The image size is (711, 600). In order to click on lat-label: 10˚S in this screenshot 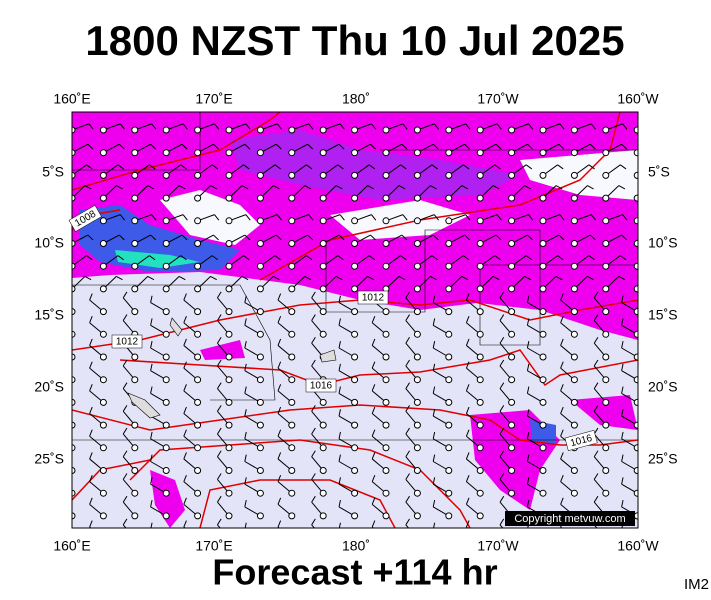, I will do `click(49, 243)`.